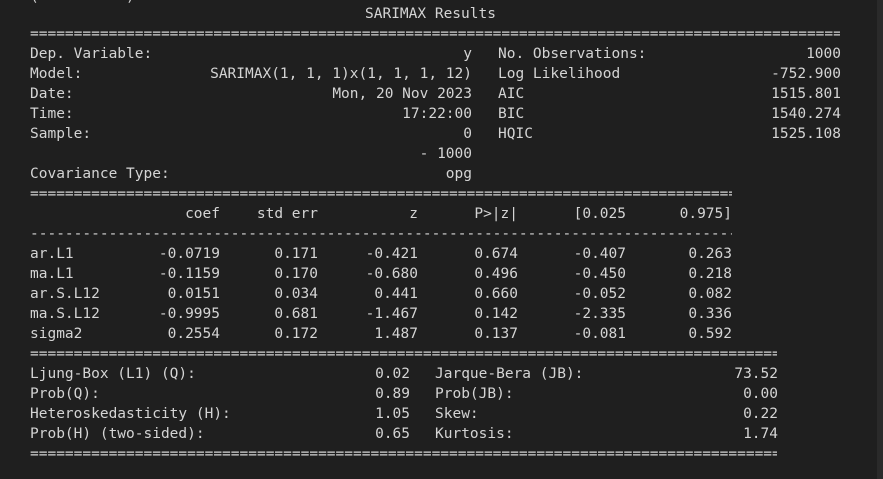 Image resolution: width=883 pixels, height=479 pixels. Describe the element at coordinates (559, 74) in the screenshot. I see `info-label: Log Likelihood` at that location.